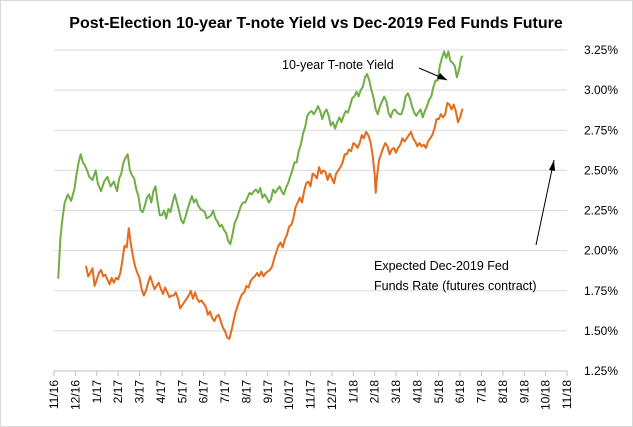  Describe the element at coordinates (524, 392) in the screenshot. I see `x-tick-label: 9/18` at that location.